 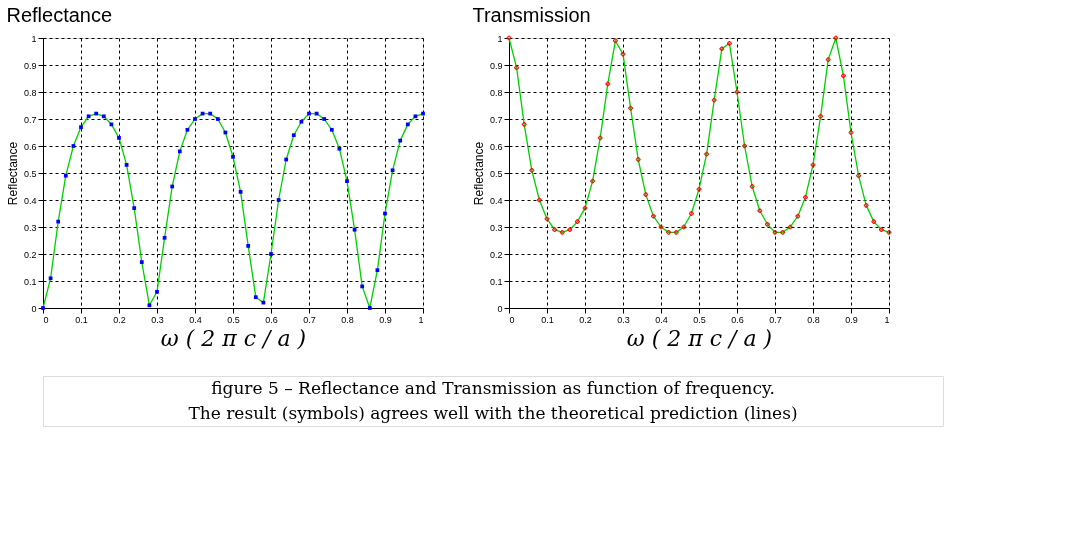 What do you see at coordinates (623, 319) in the screenshot?
I see `x-tick-label: 0.3` at bounding box center [623, 319].